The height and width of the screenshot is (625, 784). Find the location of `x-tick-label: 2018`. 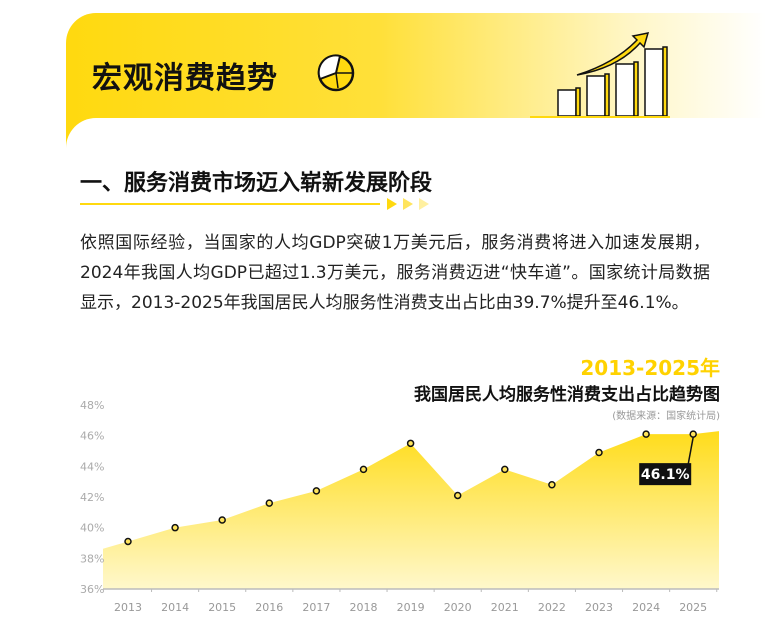

x-tick-label: 2018 is located at coordinates (364, 607).